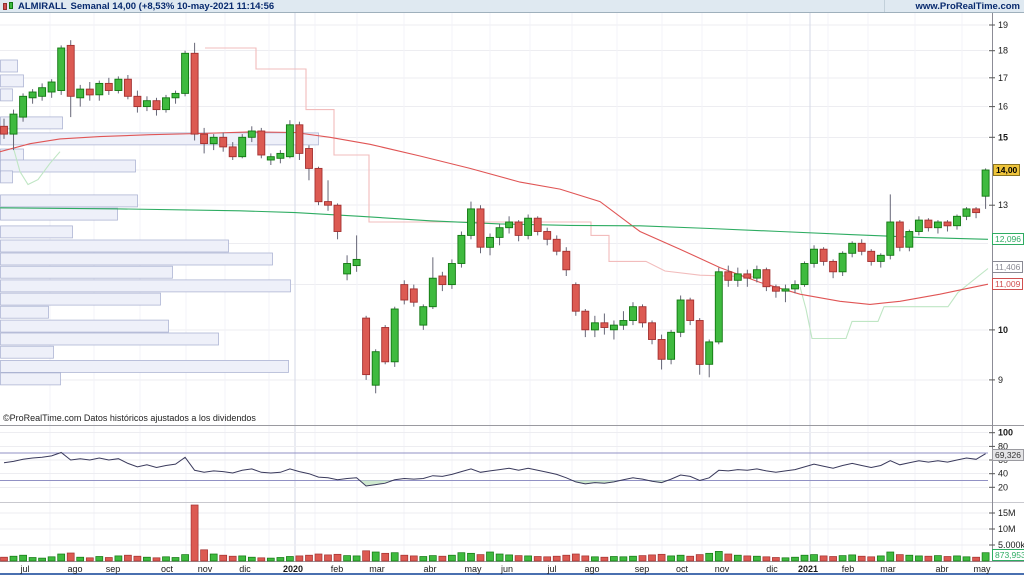 The image size is (1024, 576). Describe the element at coordinates (1007, 529) in the screenshot. I see `svg-text: 10M` at that location.